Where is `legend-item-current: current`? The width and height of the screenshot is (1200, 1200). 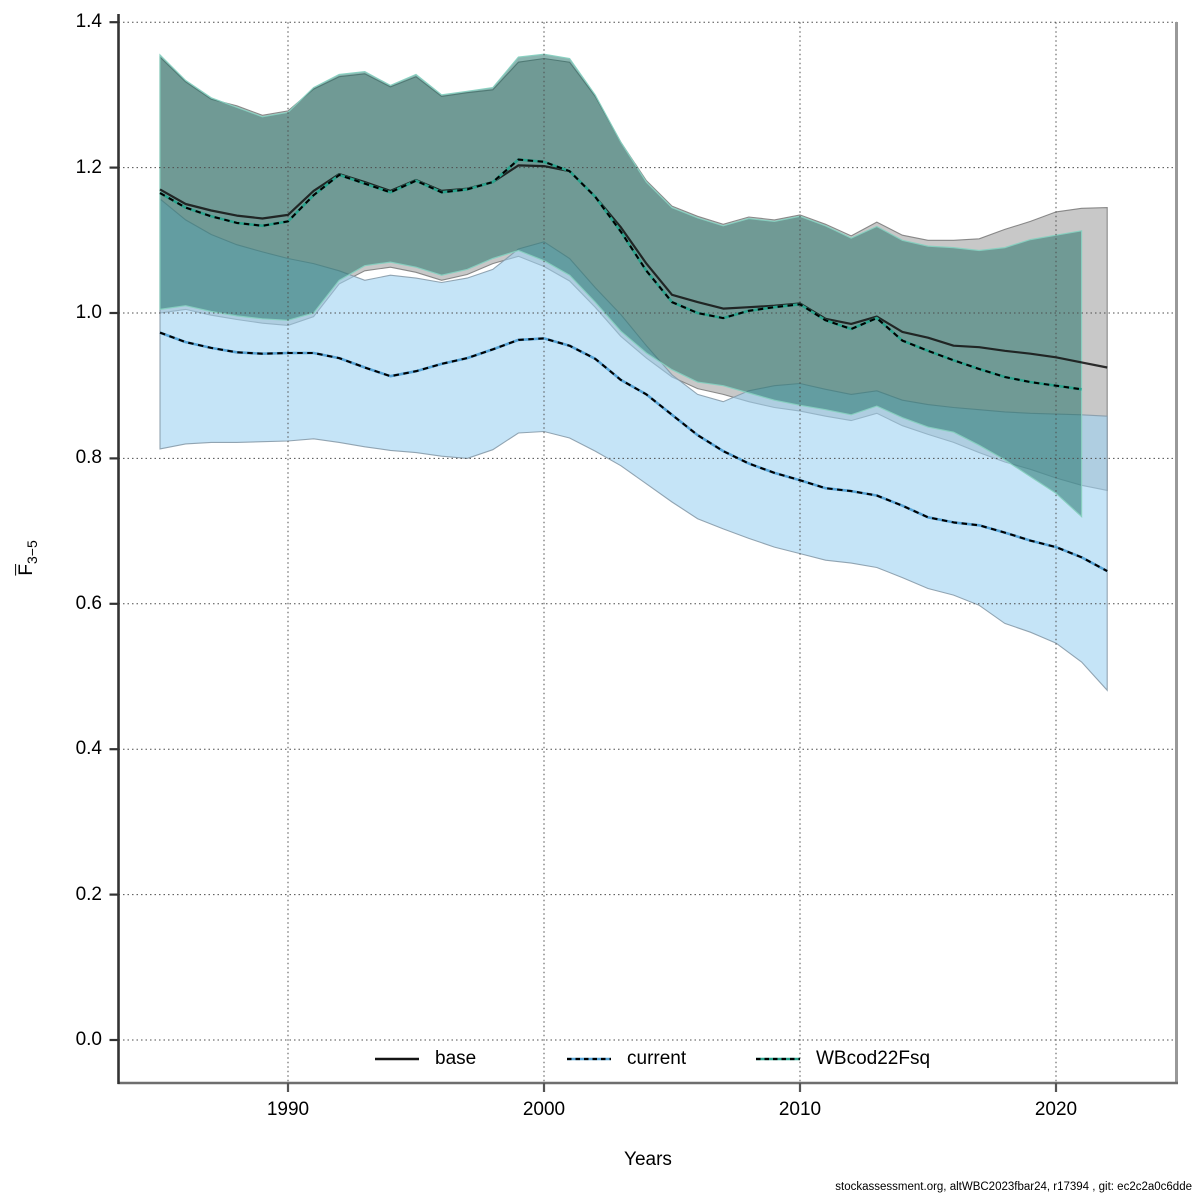 legend-item-current: current is located at coordinates (626, 1059).